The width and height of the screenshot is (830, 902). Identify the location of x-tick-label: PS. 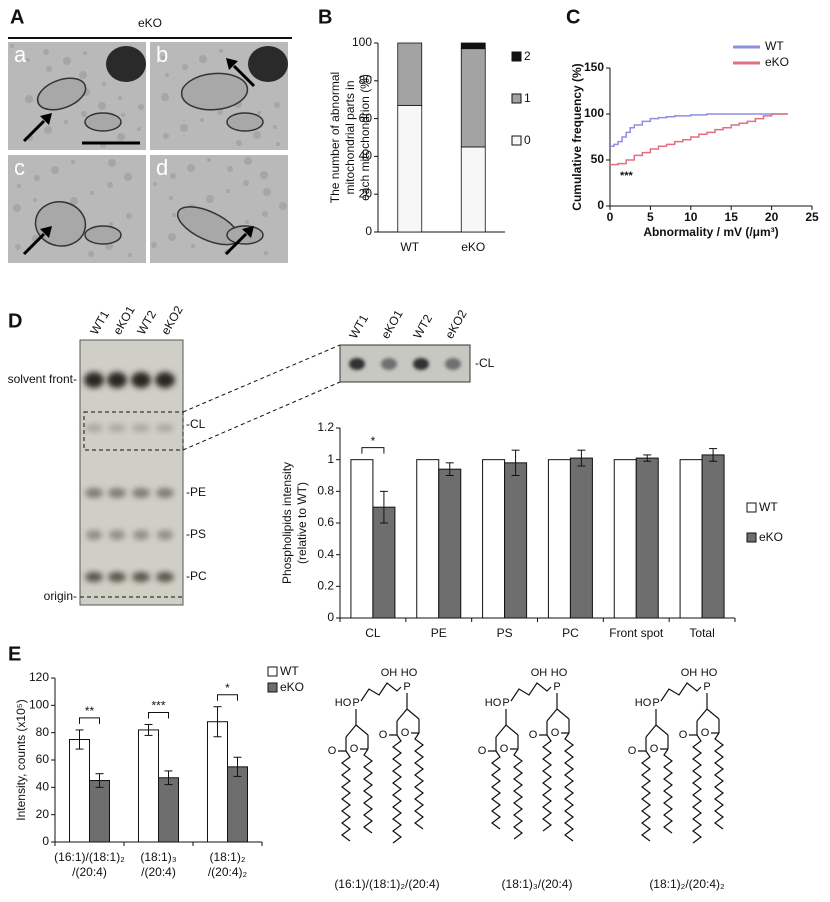
(505, 633).